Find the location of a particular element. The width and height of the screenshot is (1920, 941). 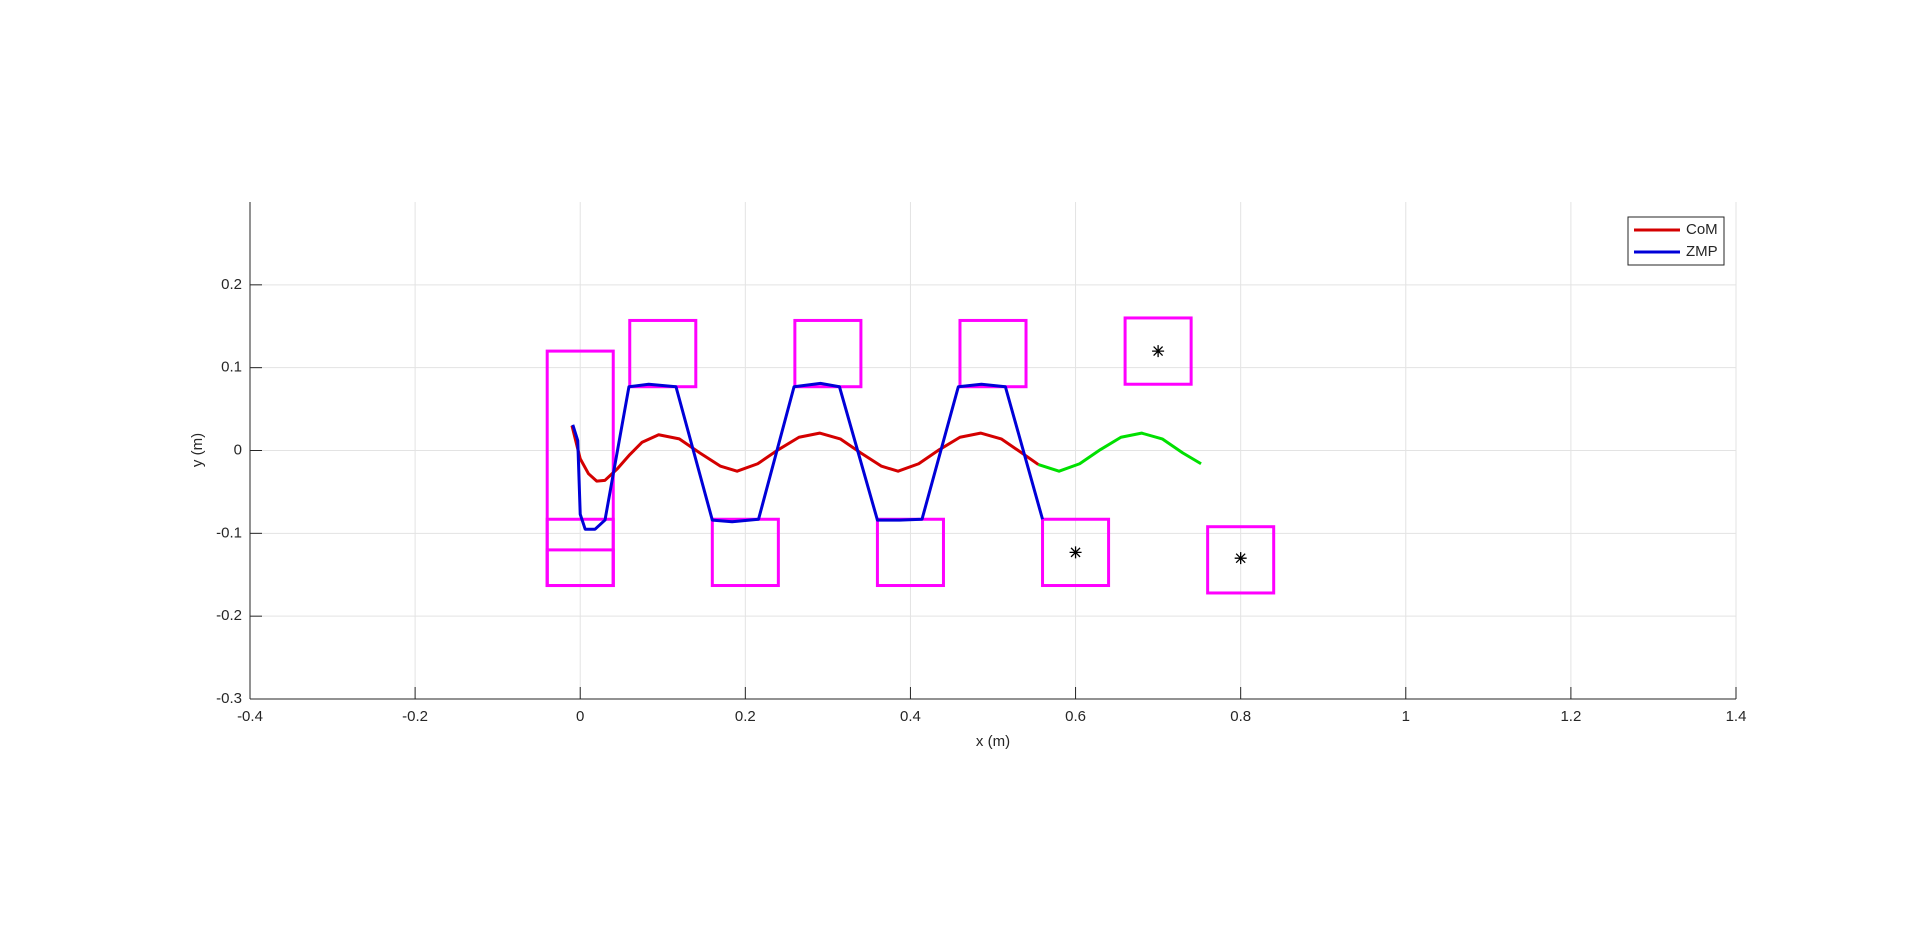

x-tick-label: 1 is located at coordinates (1406, 716).